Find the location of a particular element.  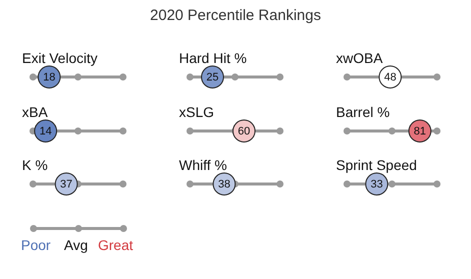

data-label: 14 is located at coordinates (45, 132).